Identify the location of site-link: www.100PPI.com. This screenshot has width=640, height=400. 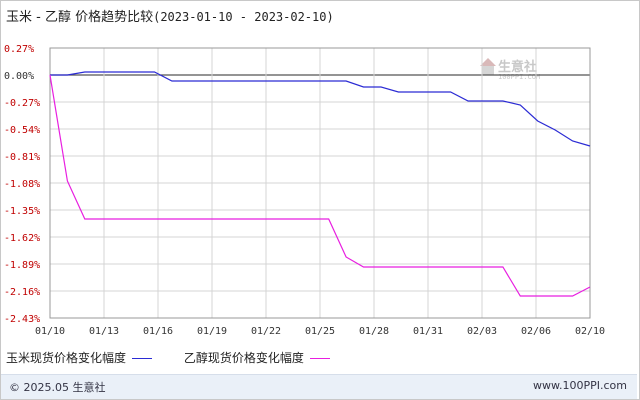
(580, 385).